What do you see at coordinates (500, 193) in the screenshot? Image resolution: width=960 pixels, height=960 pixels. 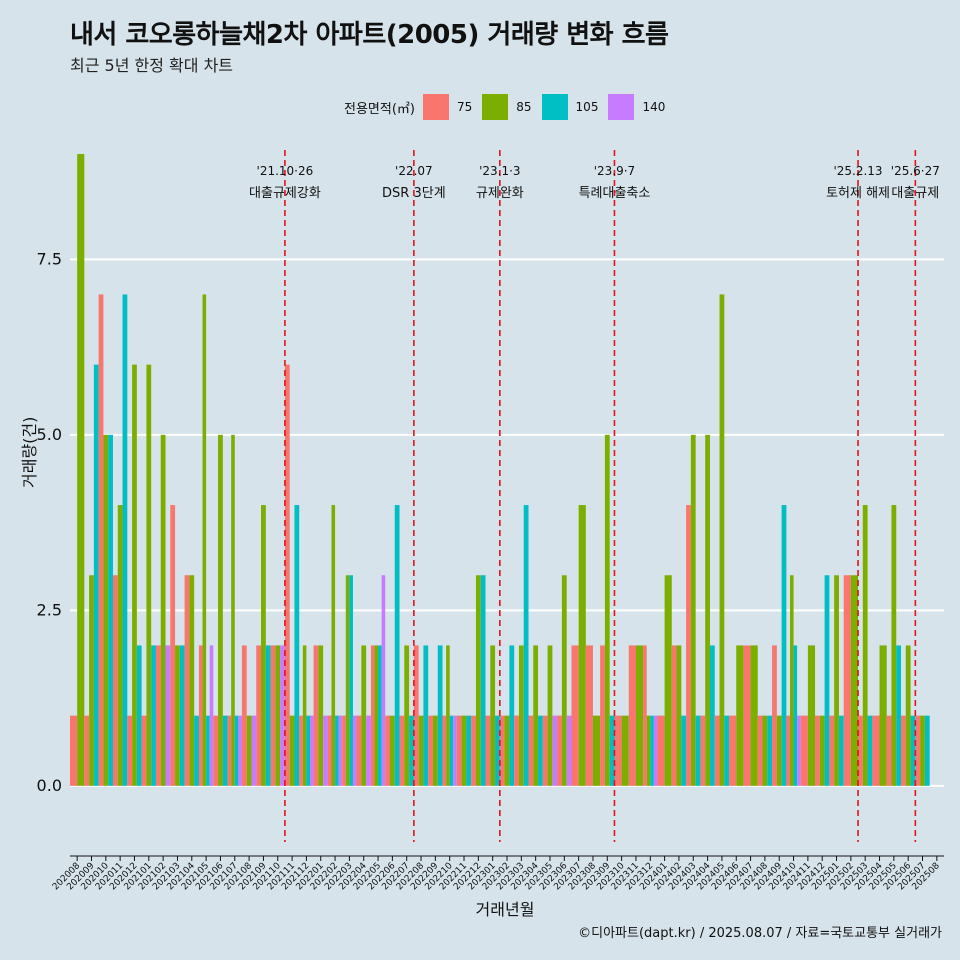 I see `event-text-label: 규제완화` at bounding box center [500, 193].